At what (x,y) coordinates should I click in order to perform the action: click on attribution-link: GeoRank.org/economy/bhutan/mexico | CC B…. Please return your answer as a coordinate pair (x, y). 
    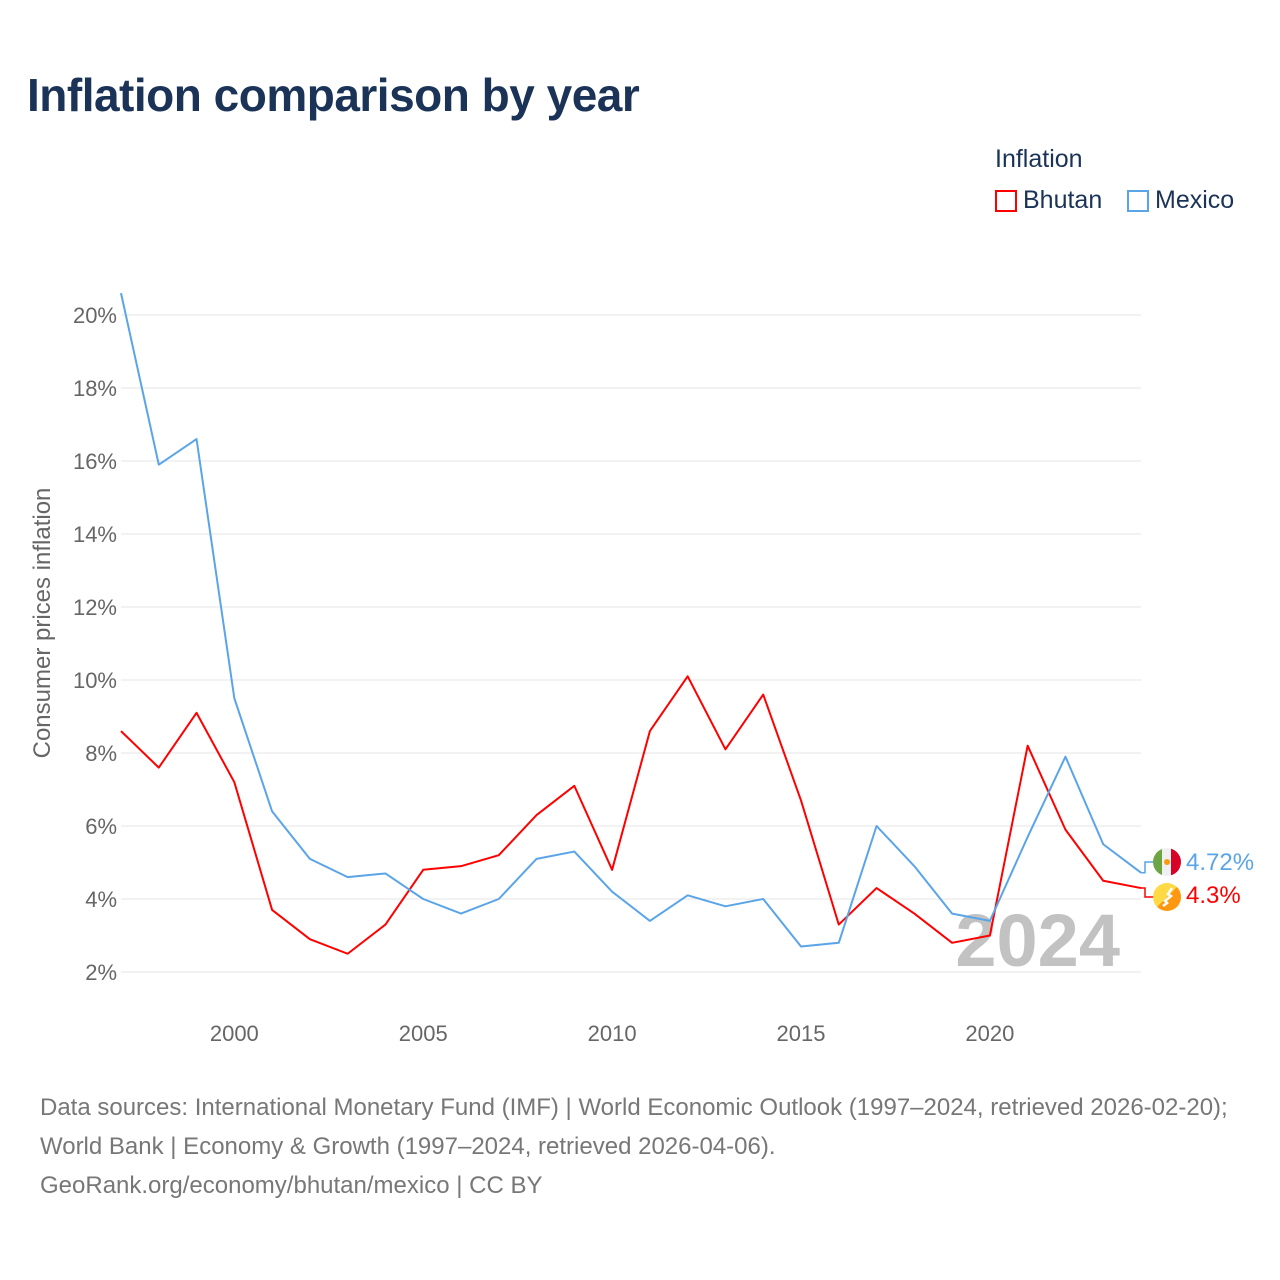
    Looking at the image, I should click on (291, 1185).